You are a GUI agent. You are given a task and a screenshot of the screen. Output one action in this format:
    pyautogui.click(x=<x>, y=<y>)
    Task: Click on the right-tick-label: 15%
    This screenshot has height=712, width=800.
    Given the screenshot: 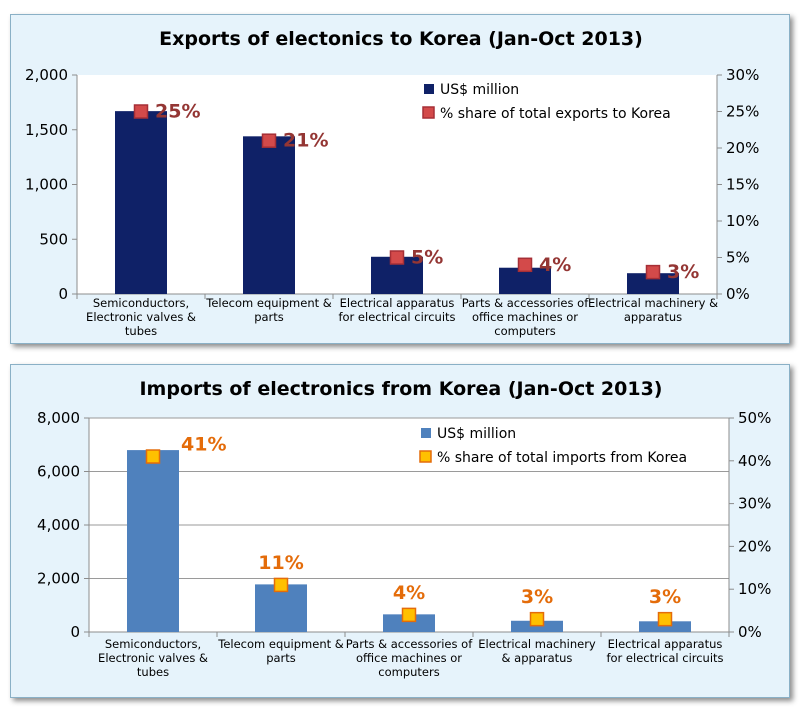 What is the action you would take?
    pyautogui.click(x=742, y=185)
    